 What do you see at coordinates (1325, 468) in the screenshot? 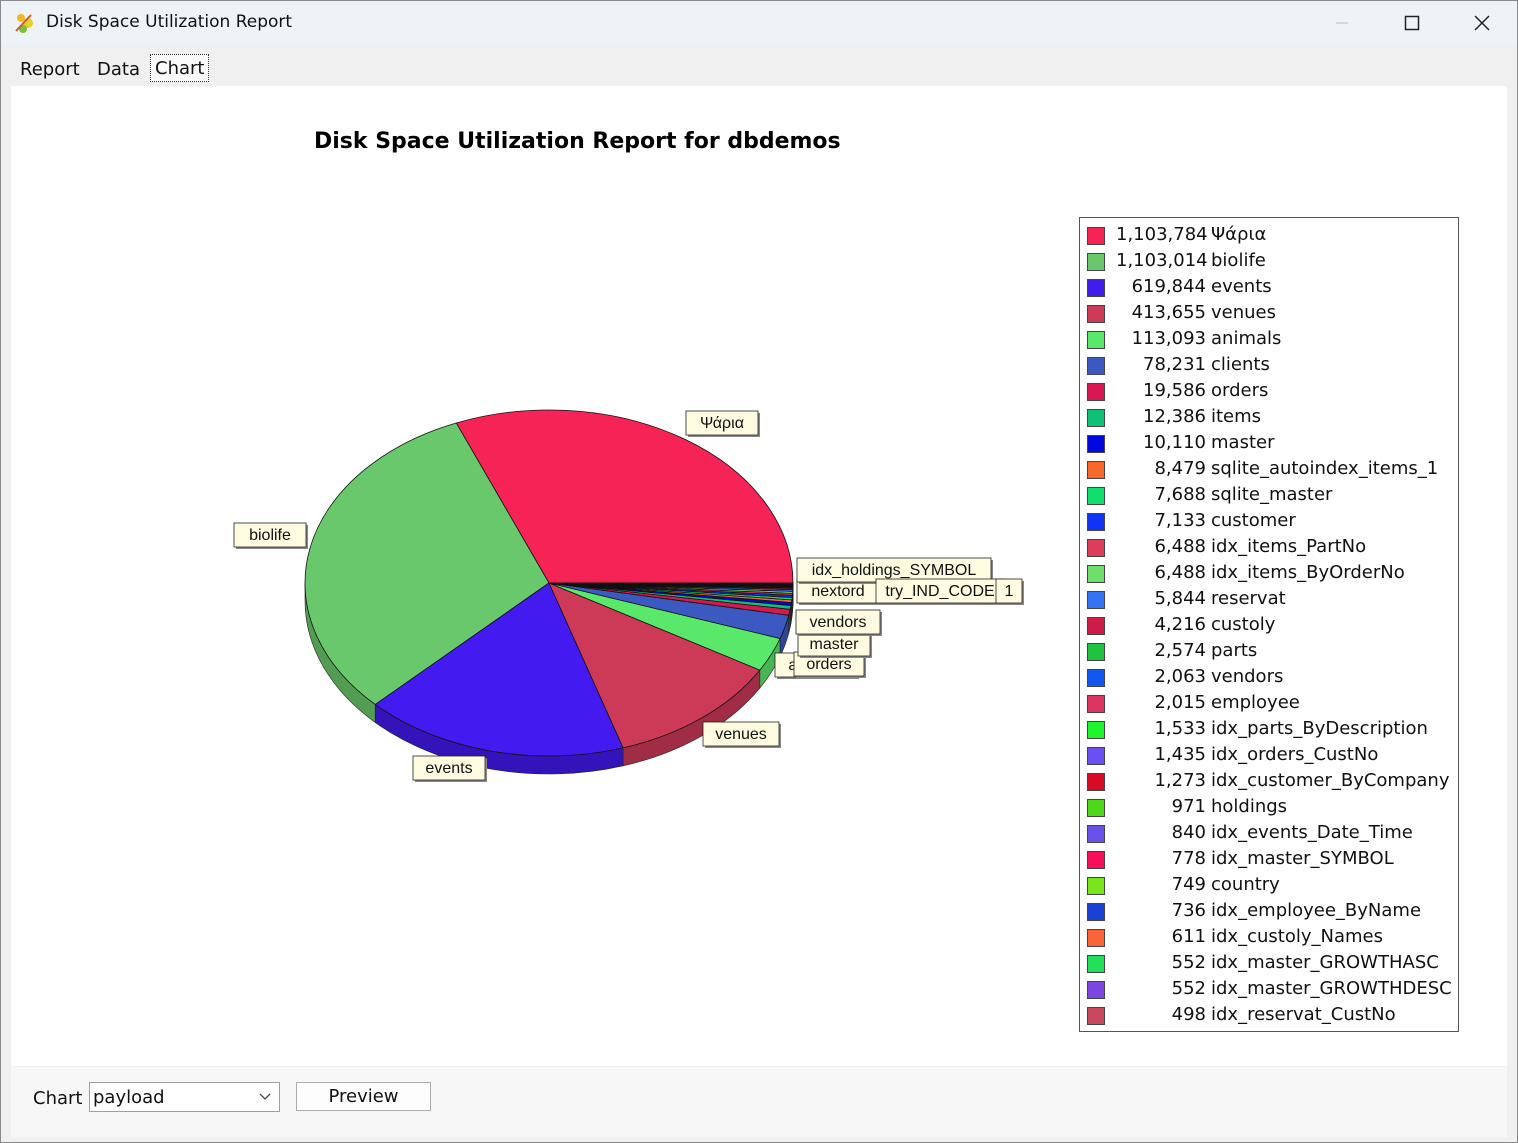
I see `legend-label: sqlite_autoindex_items_1` at bounding box center [1325, 468].